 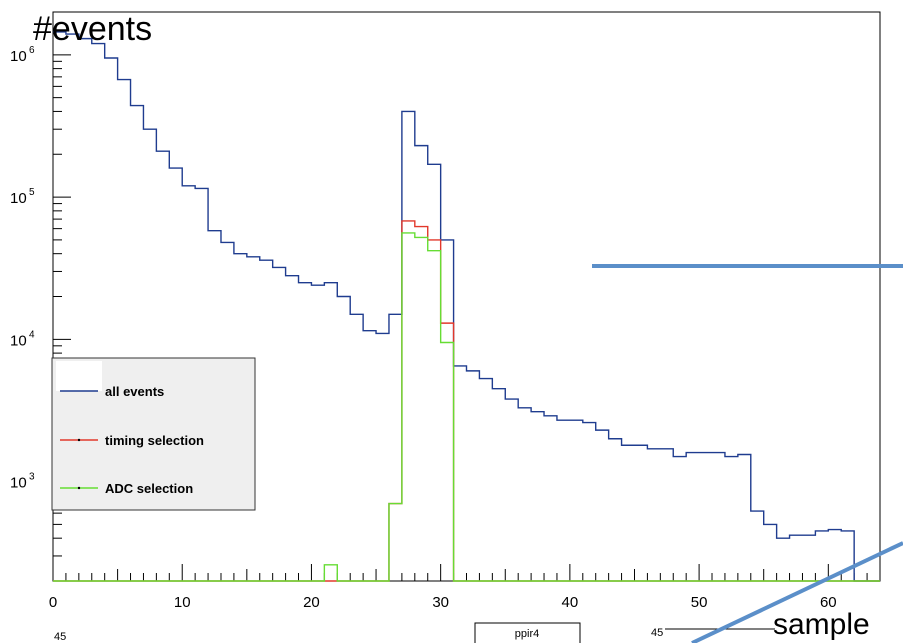 I want to click on x-tick-label: 50, so click(x=699, y=602).